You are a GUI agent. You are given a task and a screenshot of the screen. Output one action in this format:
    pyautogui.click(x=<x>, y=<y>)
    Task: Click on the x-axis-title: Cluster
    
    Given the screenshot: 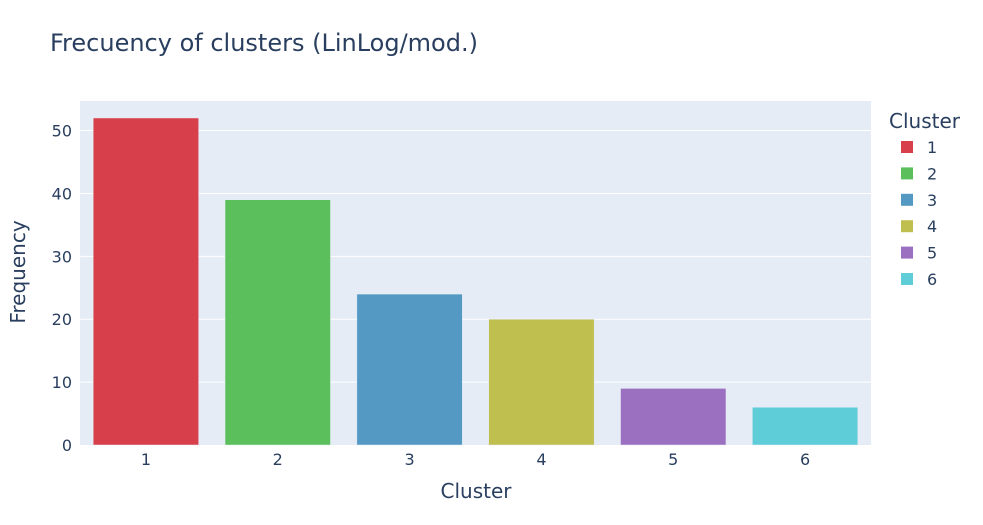 What is the action you would take?
    pyautogui.click(x=477, y=491)
    